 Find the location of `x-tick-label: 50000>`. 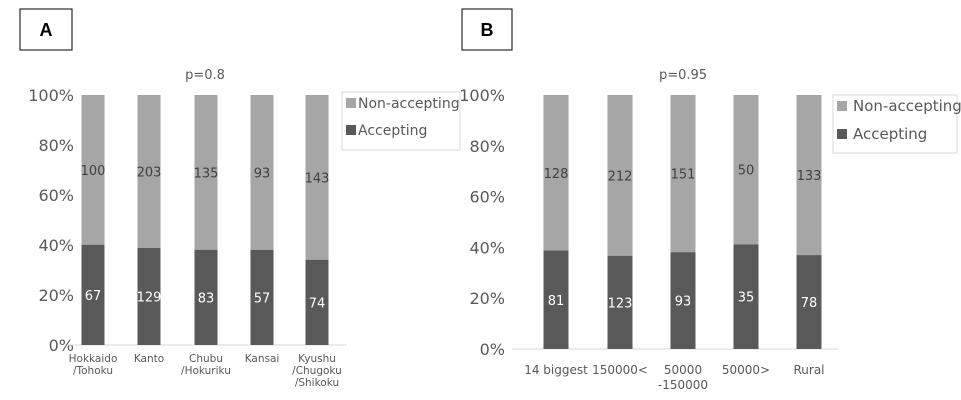

x-tick-label: 50000> is located at coordinates (746, 370).